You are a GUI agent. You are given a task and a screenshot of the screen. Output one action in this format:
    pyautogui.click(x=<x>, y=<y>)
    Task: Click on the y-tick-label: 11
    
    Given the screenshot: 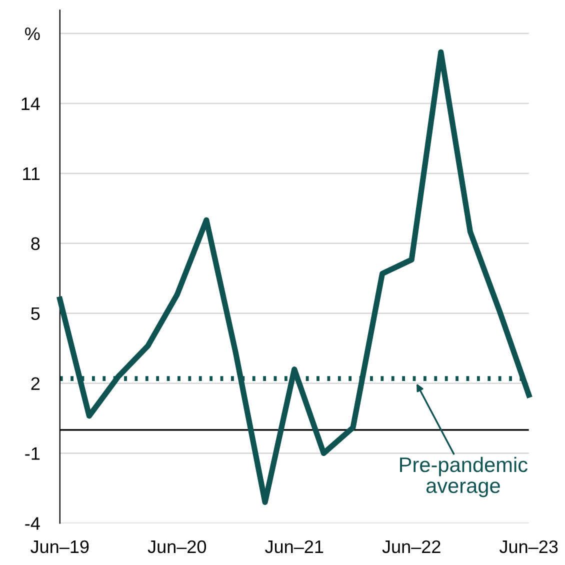 What is the action you would take?
    pyautogui.click(x=31, y=174)
    